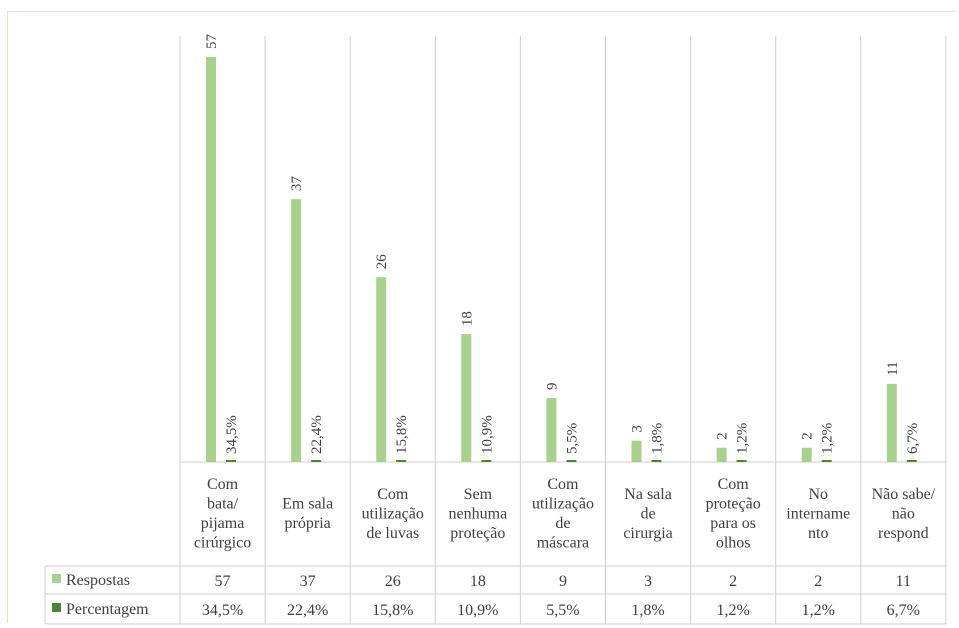  I want to click on legend-label-respostas: Respostas, so click(98, 580).